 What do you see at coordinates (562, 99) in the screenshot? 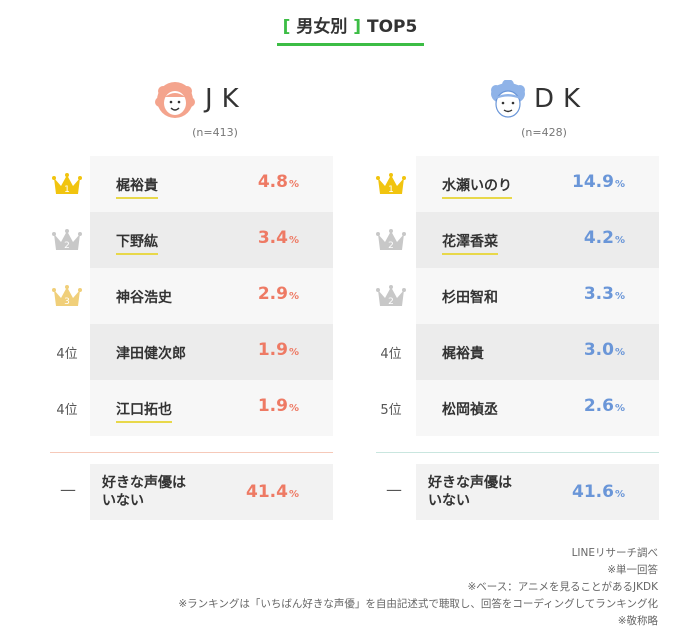
I see `group-label: DK` at bounding box center [562, 99].